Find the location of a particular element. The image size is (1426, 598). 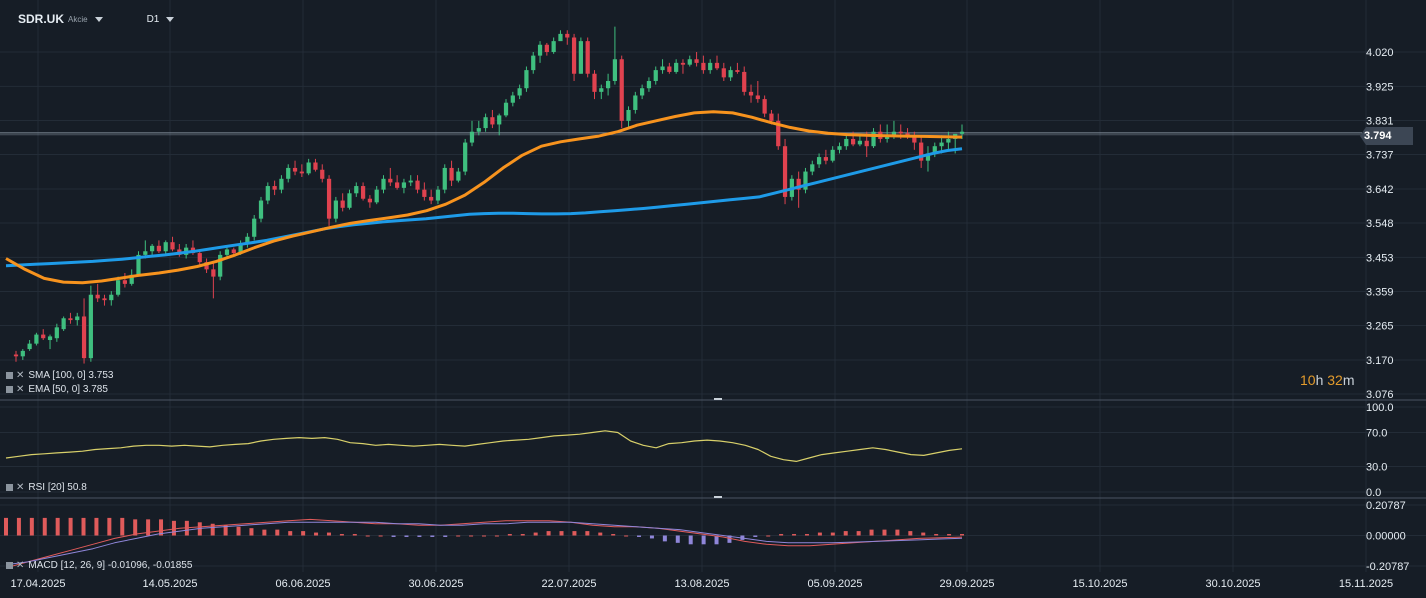

date-tick-label: 30.10.2025 is located at coordinates (1232, 584).